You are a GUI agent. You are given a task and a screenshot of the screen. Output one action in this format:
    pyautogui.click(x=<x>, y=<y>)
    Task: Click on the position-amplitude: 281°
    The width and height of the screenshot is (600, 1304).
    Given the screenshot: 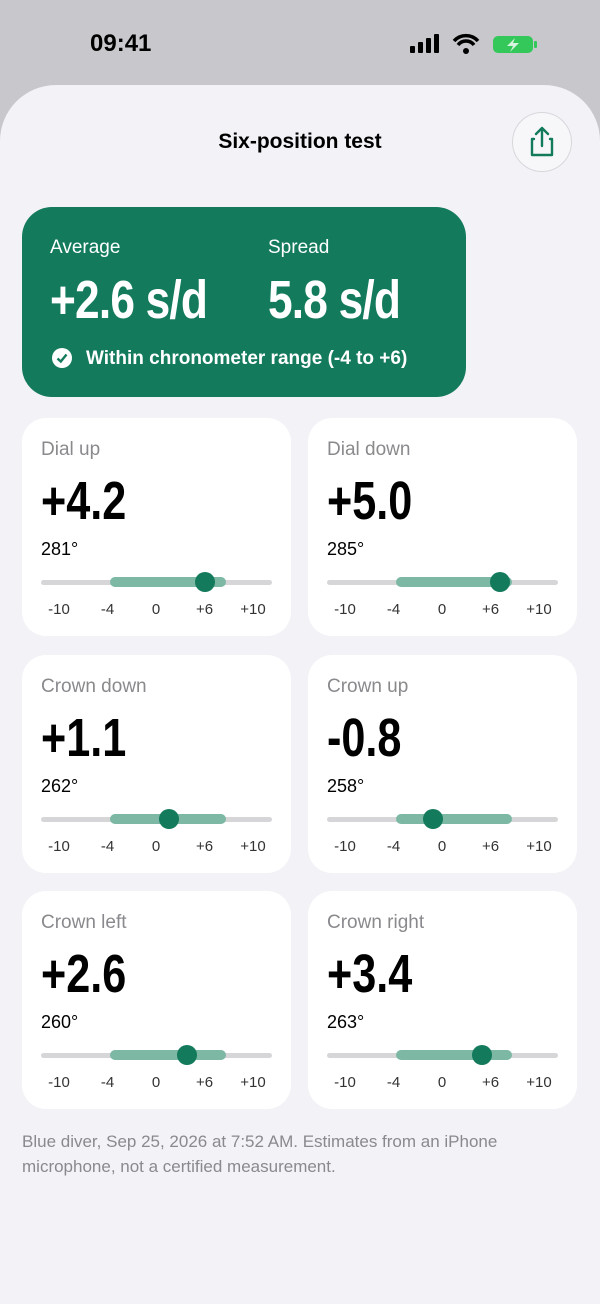 What is the action you would take?
    pyautogui.click(x=60, y=549)
    